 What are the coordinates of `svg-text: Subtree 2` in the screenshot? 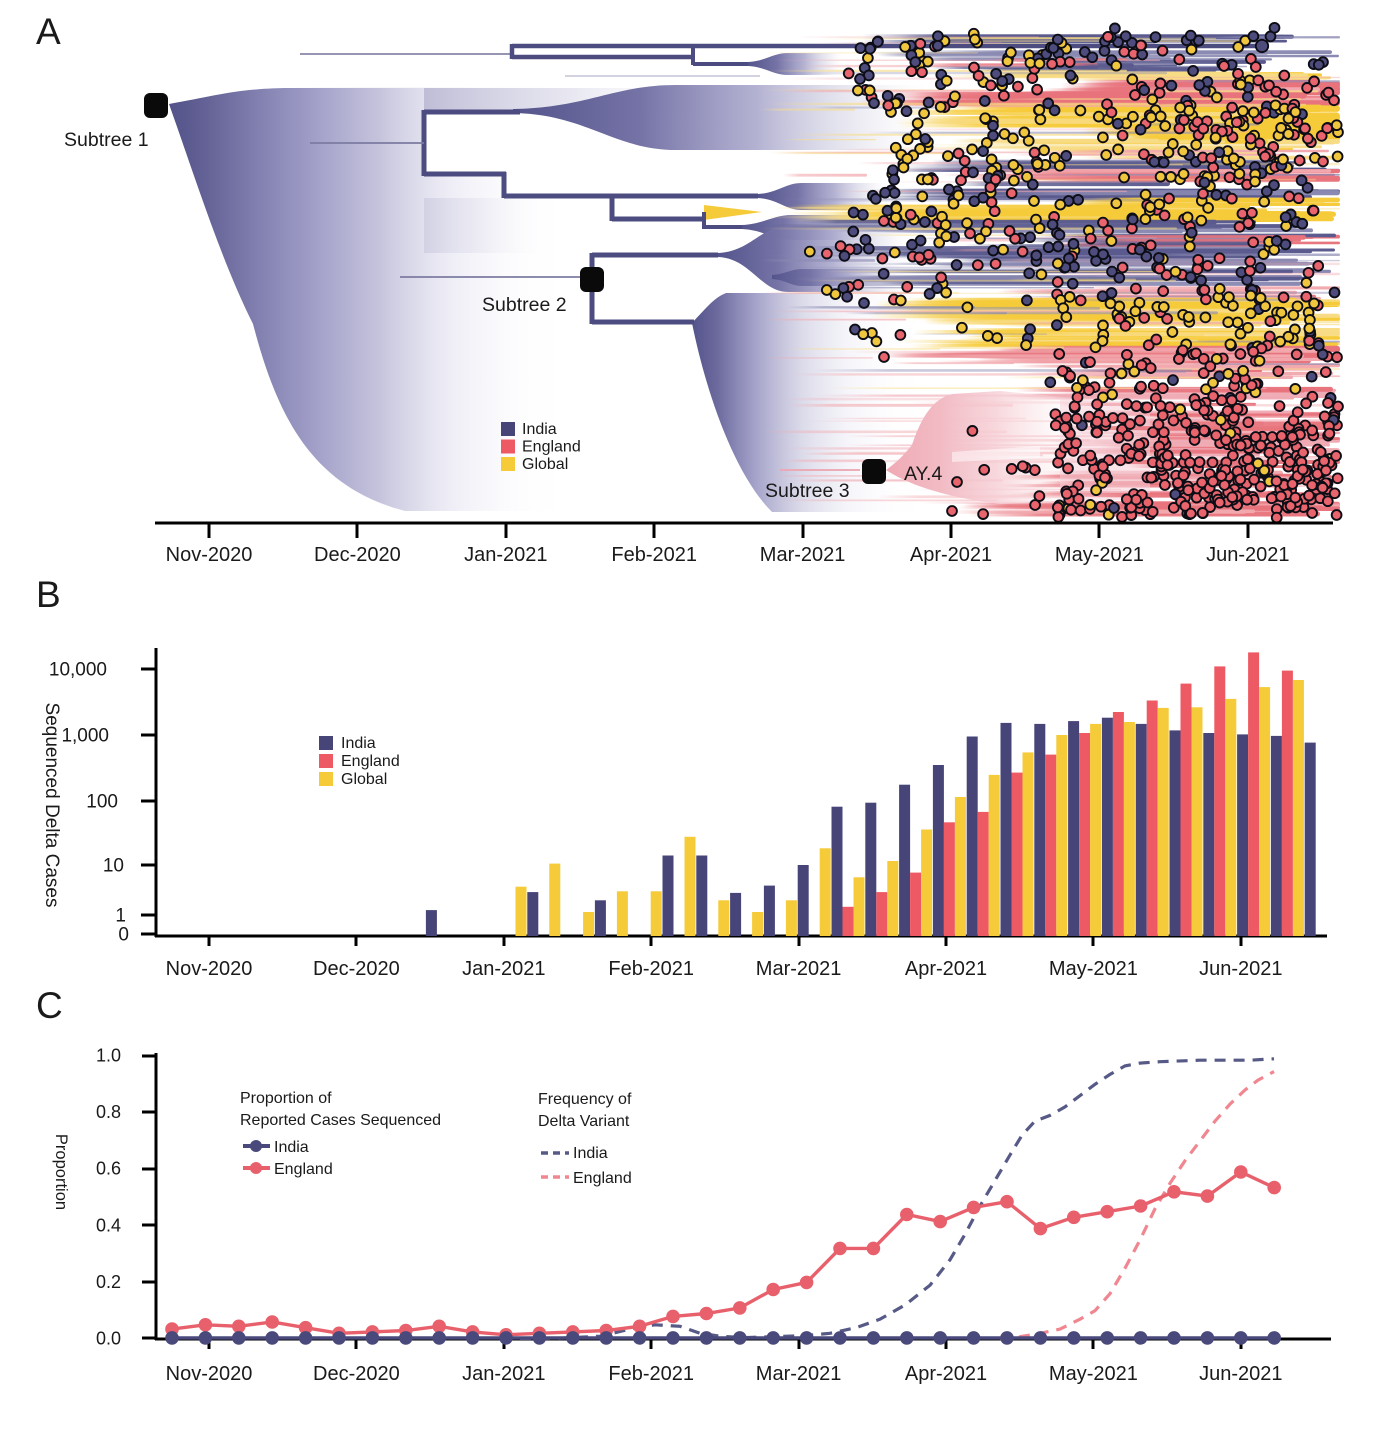 It's located at (524, 305).